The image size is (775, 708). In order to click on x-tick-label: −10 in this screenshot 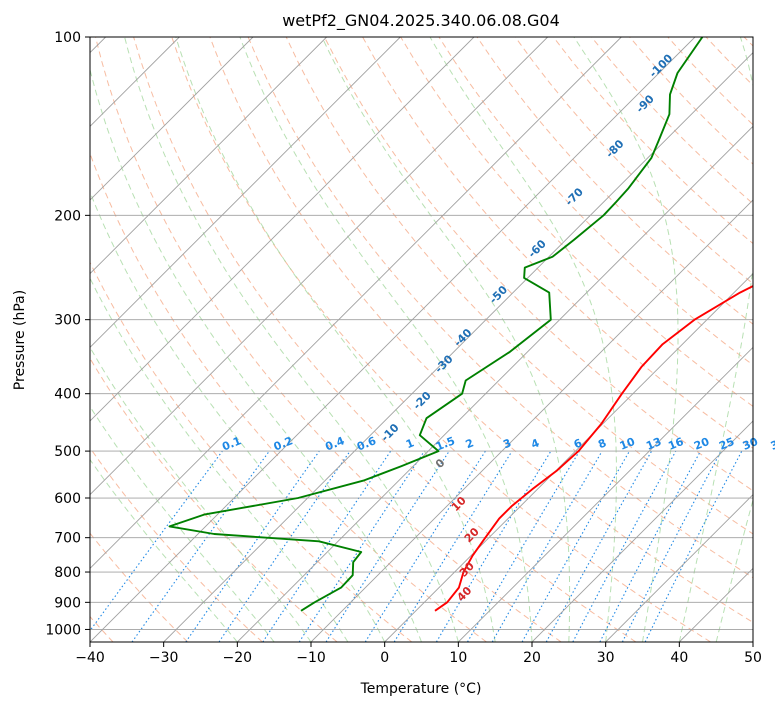, I will do `click(311, 658)`.